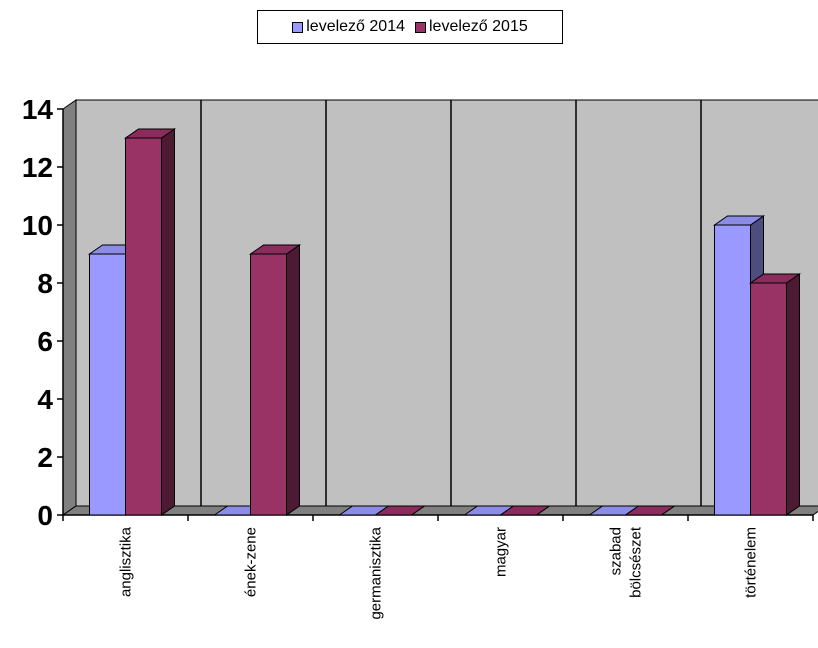 Image resolution: width=818 pixels, height=648 pixels. What do you see at coordinates (616, 551) in the screenshot?
I see `x-tick-label: szabad` at bounding box center [616, 551].